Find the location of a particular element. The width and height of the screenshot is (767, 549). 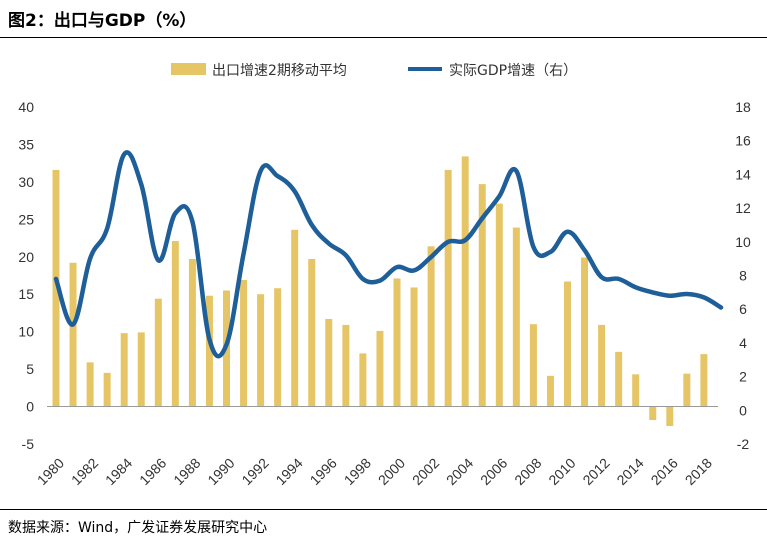

left-axis-tick-label: 10 is located at coordinates (26, 332).